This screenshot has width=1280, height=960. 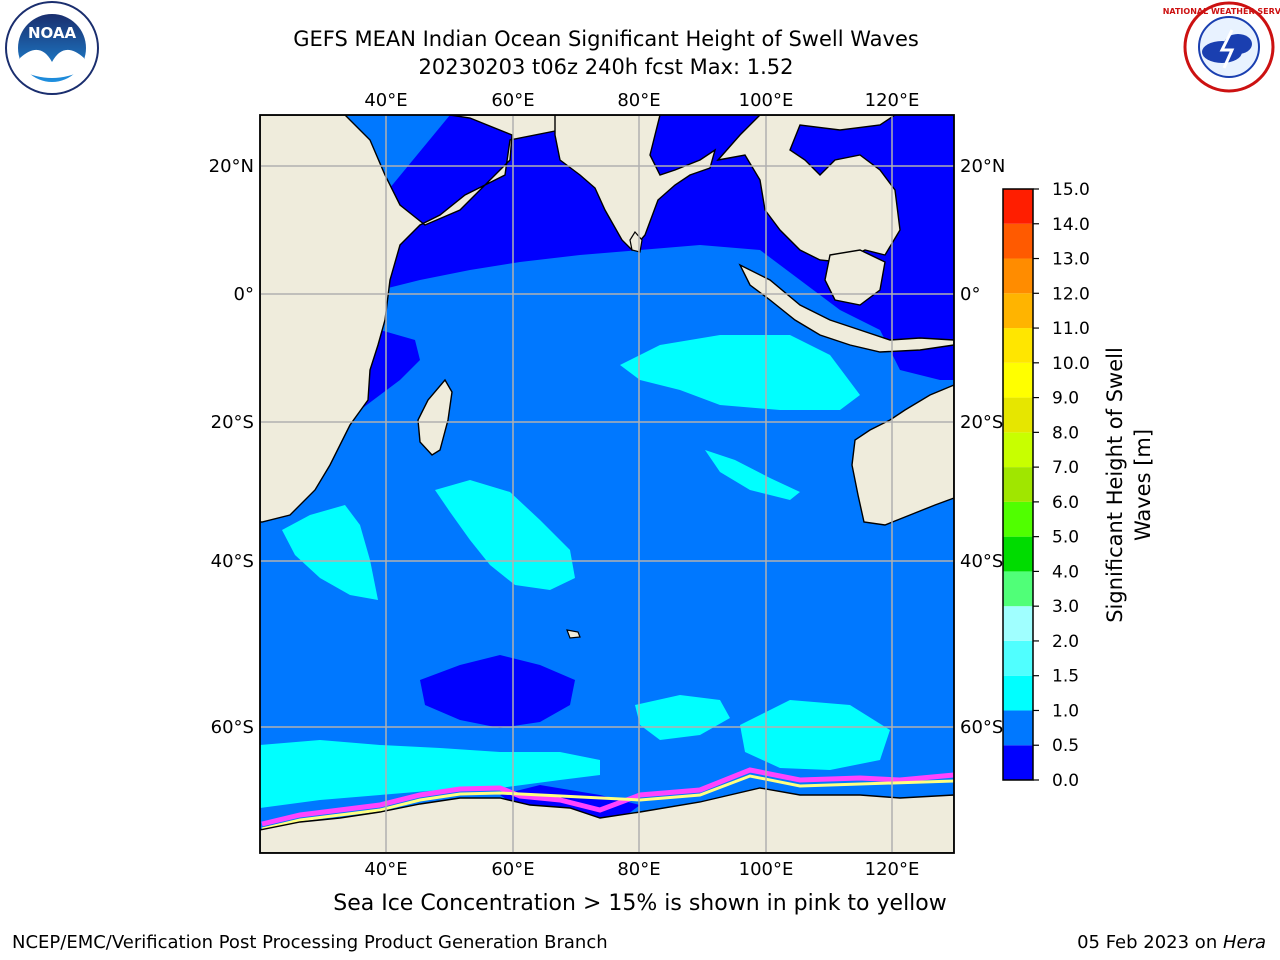 What do you see at coordinates (1244, 942) in the screenshot?
I see `footer-host: Hera` at bounding box center [1244, 942].